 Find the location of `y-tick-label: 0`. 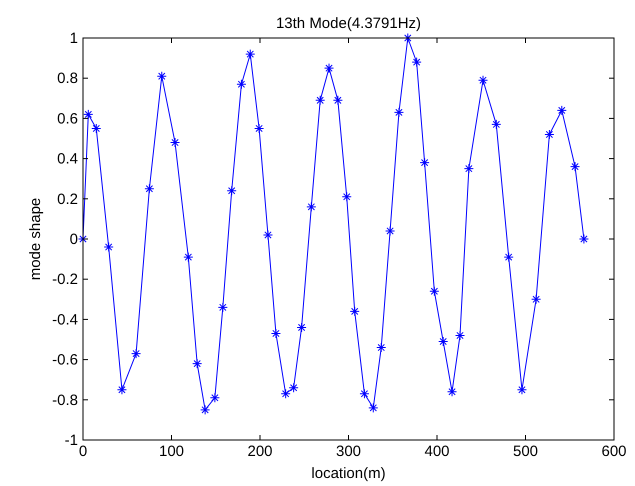

y-tick-label: 0 is located at coordinates (74, 239).